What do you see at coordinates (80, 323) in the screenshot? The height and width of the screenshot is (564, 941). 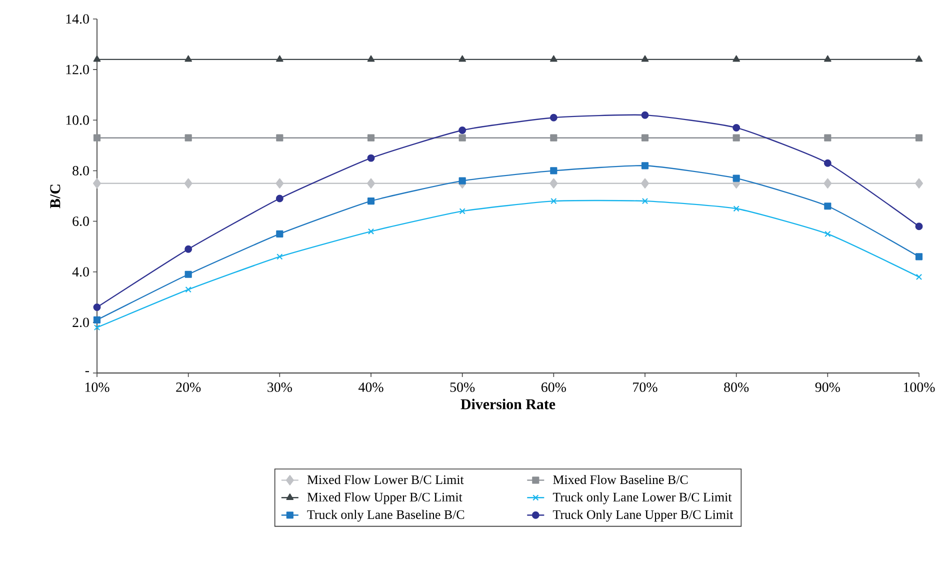 I see `y-tick-label: 2.0` at bounding box center [80, 323].